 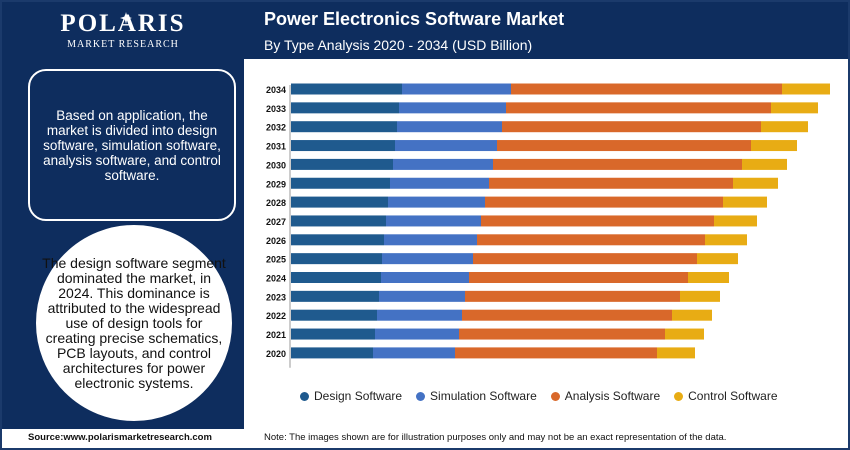 I want to click on y-tick-label: 2021, so click(x=276, y=335).